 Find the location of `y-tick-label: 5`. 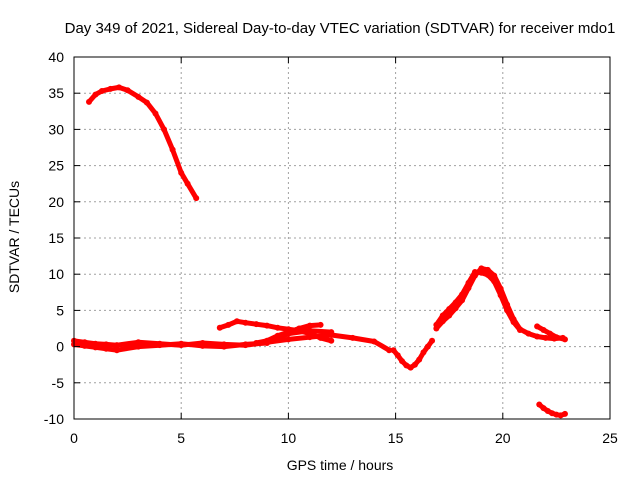

y-tick-label: 5 is located at coordinates (60, 310).